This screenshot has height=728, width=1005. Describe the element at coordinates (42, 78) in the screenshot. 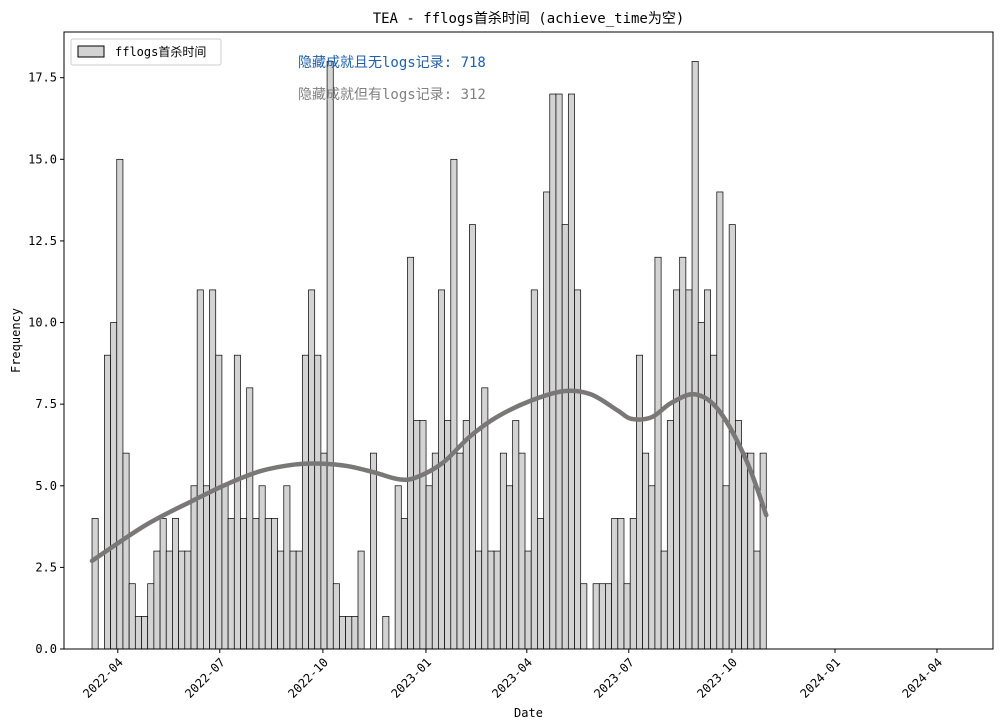

I see `y-tick-label: 17.5` at that location.